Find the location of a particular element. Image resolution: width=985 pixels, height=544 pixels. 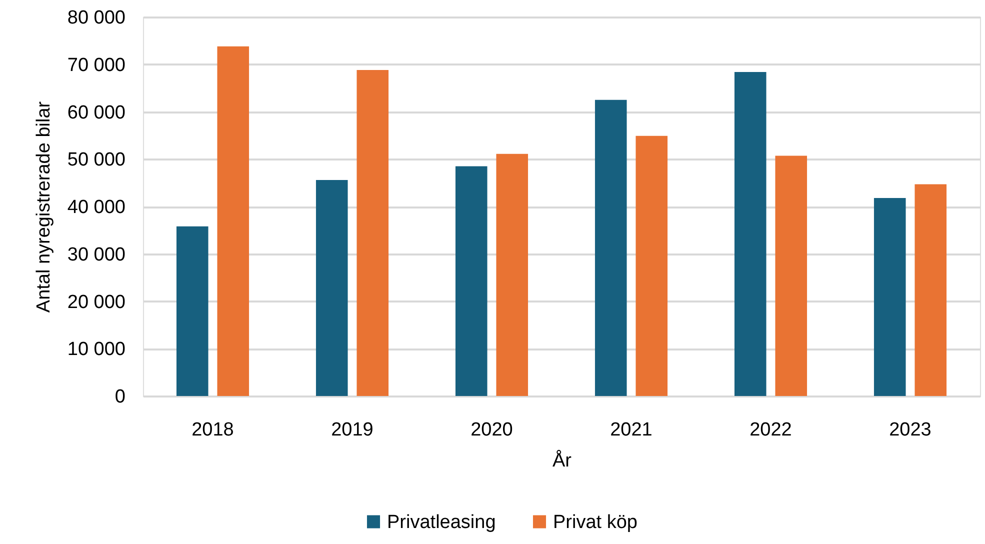

y-tick-label: 60 000 is located at coordinates (96, 113).